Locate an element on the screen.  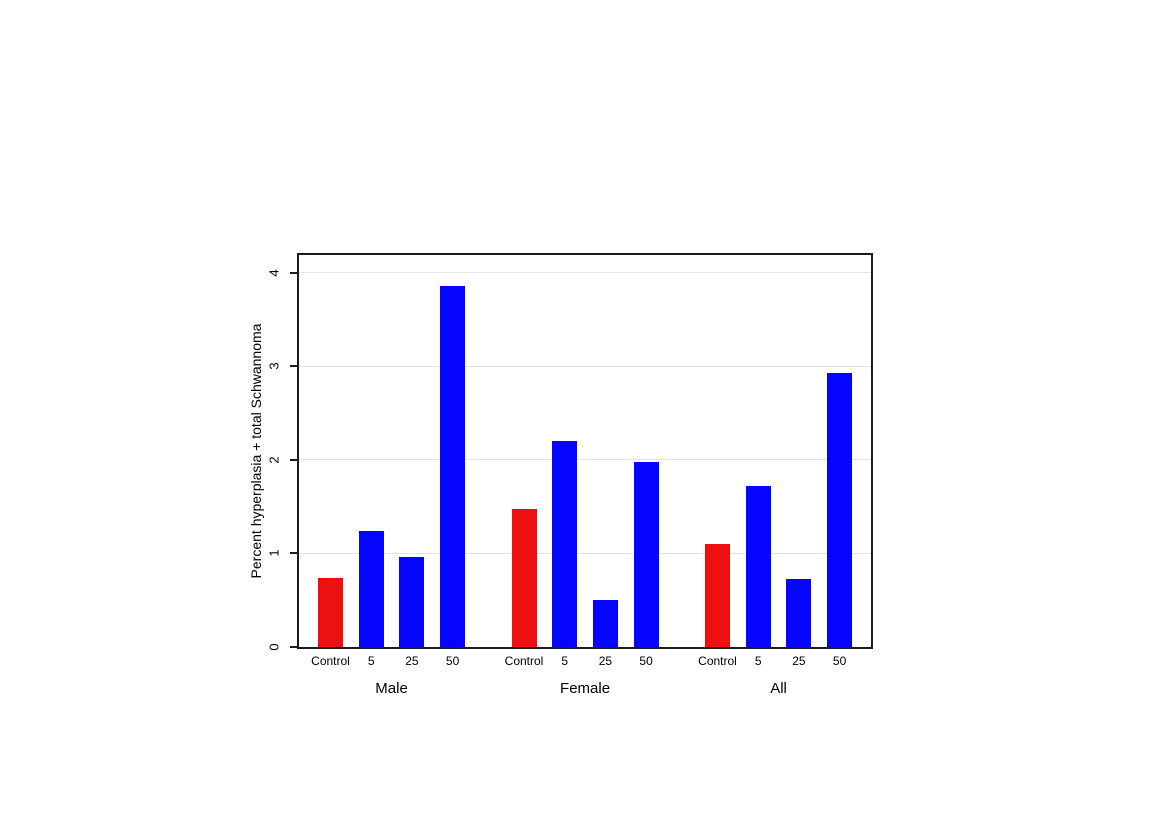
x-tick-label-female-25: 25 is located at coordinates (605, 661).